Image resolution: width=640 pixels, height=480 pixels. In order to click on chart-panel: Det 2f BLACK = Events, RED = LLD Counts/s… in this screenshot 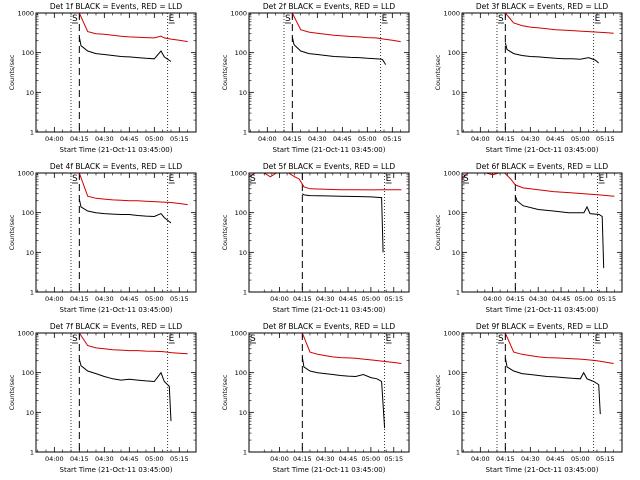, I will do `click(315, 78)`.